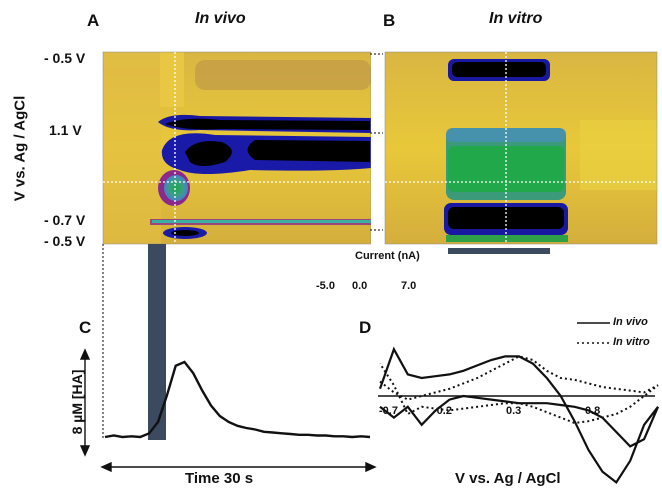  Describe the element at coordinates (514, 411) in the screenshot. I see `x-tick-label: 0.3` at that location.